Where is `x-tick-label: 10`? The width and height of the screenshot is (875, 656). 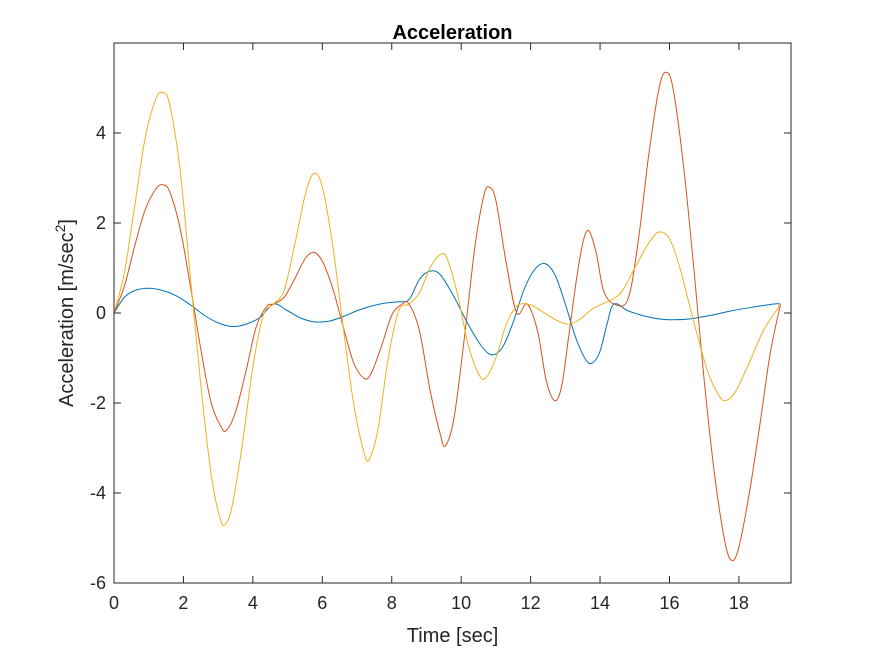
x-tick-label: 10 is located at coordinates (461, 603).